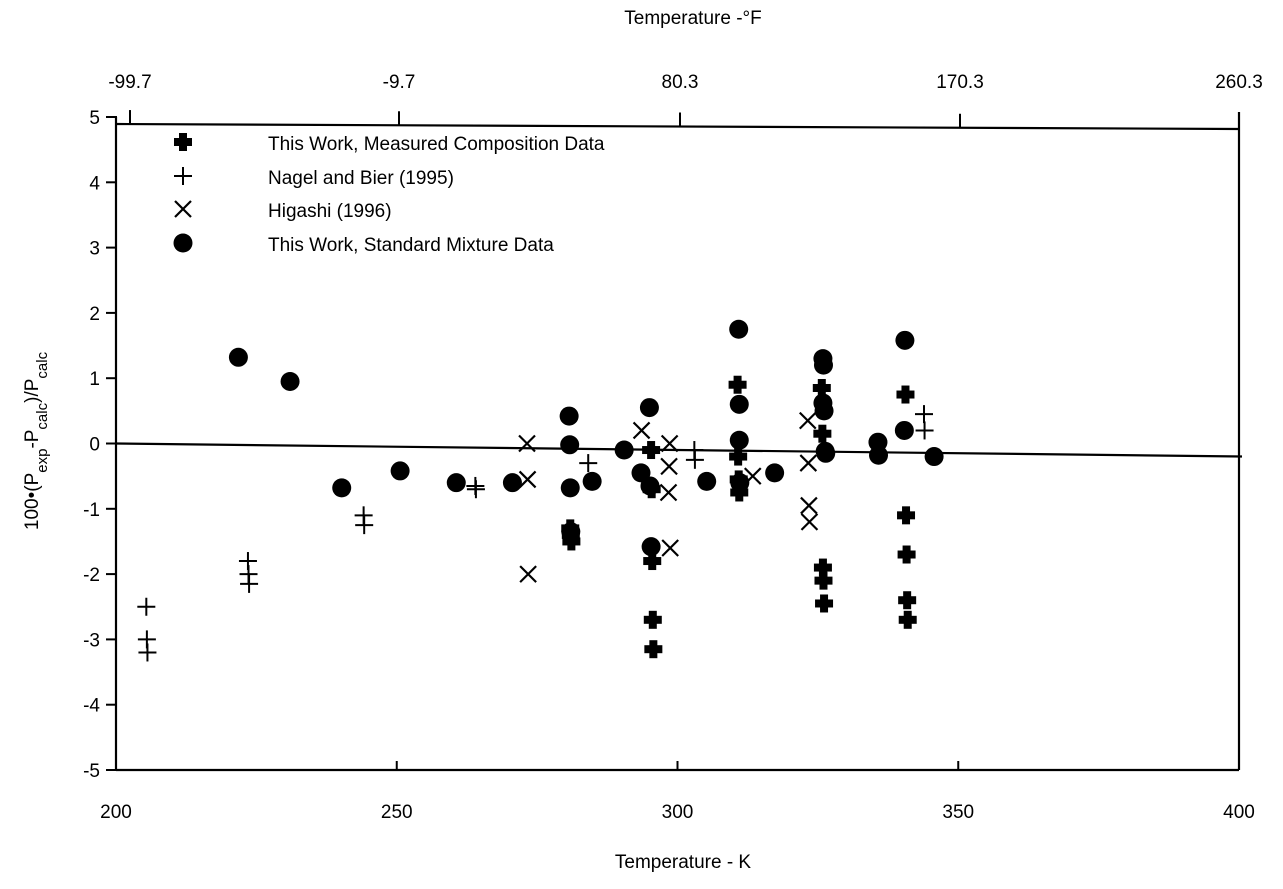  I want to click on y-tick-label: -2, so click(91, 575).